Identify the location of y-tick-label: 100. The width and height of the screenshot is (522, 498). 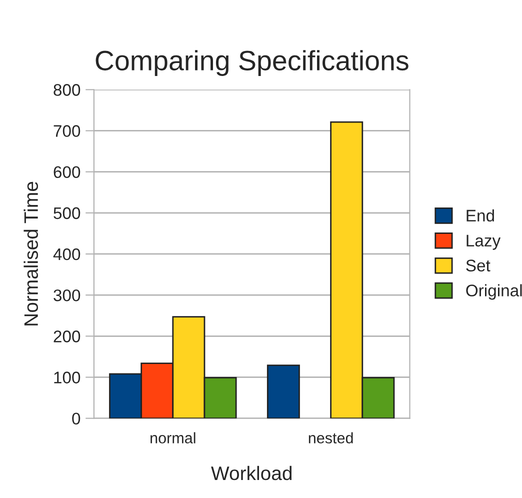
(67, 378).